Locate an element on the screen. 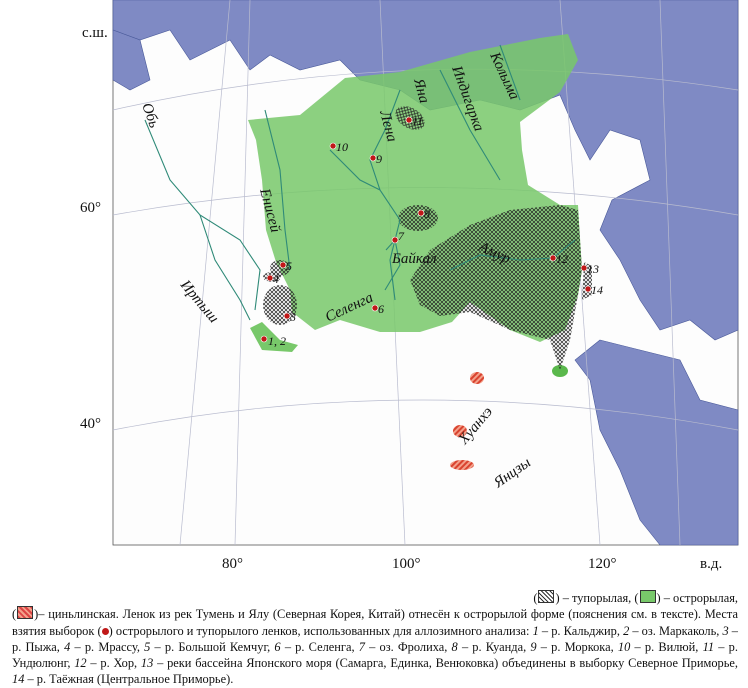 Image resolution: width=748 pixels, height=688 pixels. site-text: – р. Ундюлюнг, is located at coordinates (375, 655).